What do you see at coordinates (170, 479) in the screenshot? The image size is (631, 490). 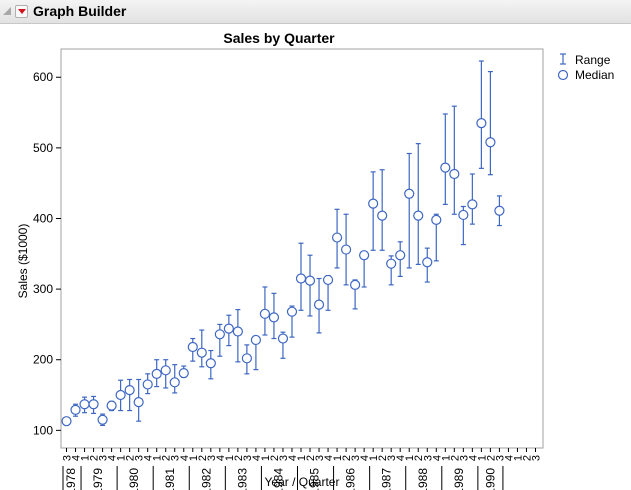 I see `x-year-label: 1981` at bounding box center [170, 479].